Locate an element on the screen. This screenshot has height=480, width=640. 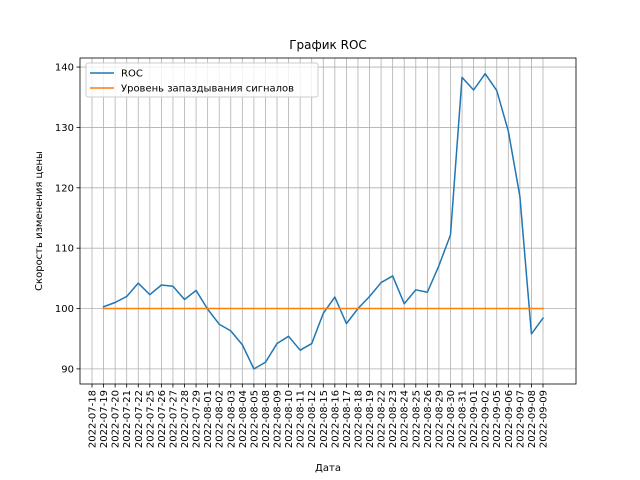
x-tick-label: 2022-09-05 is located at coordinates (497, 419).